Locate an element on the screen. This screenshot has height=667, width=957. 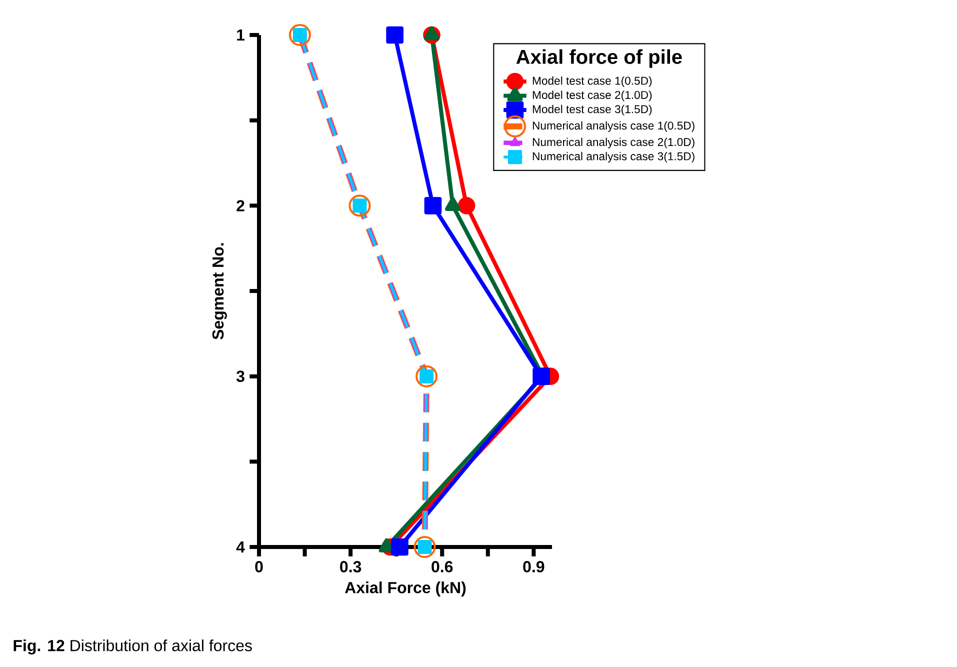
x-tick-label: 0 is located at coordinates (259, 566).